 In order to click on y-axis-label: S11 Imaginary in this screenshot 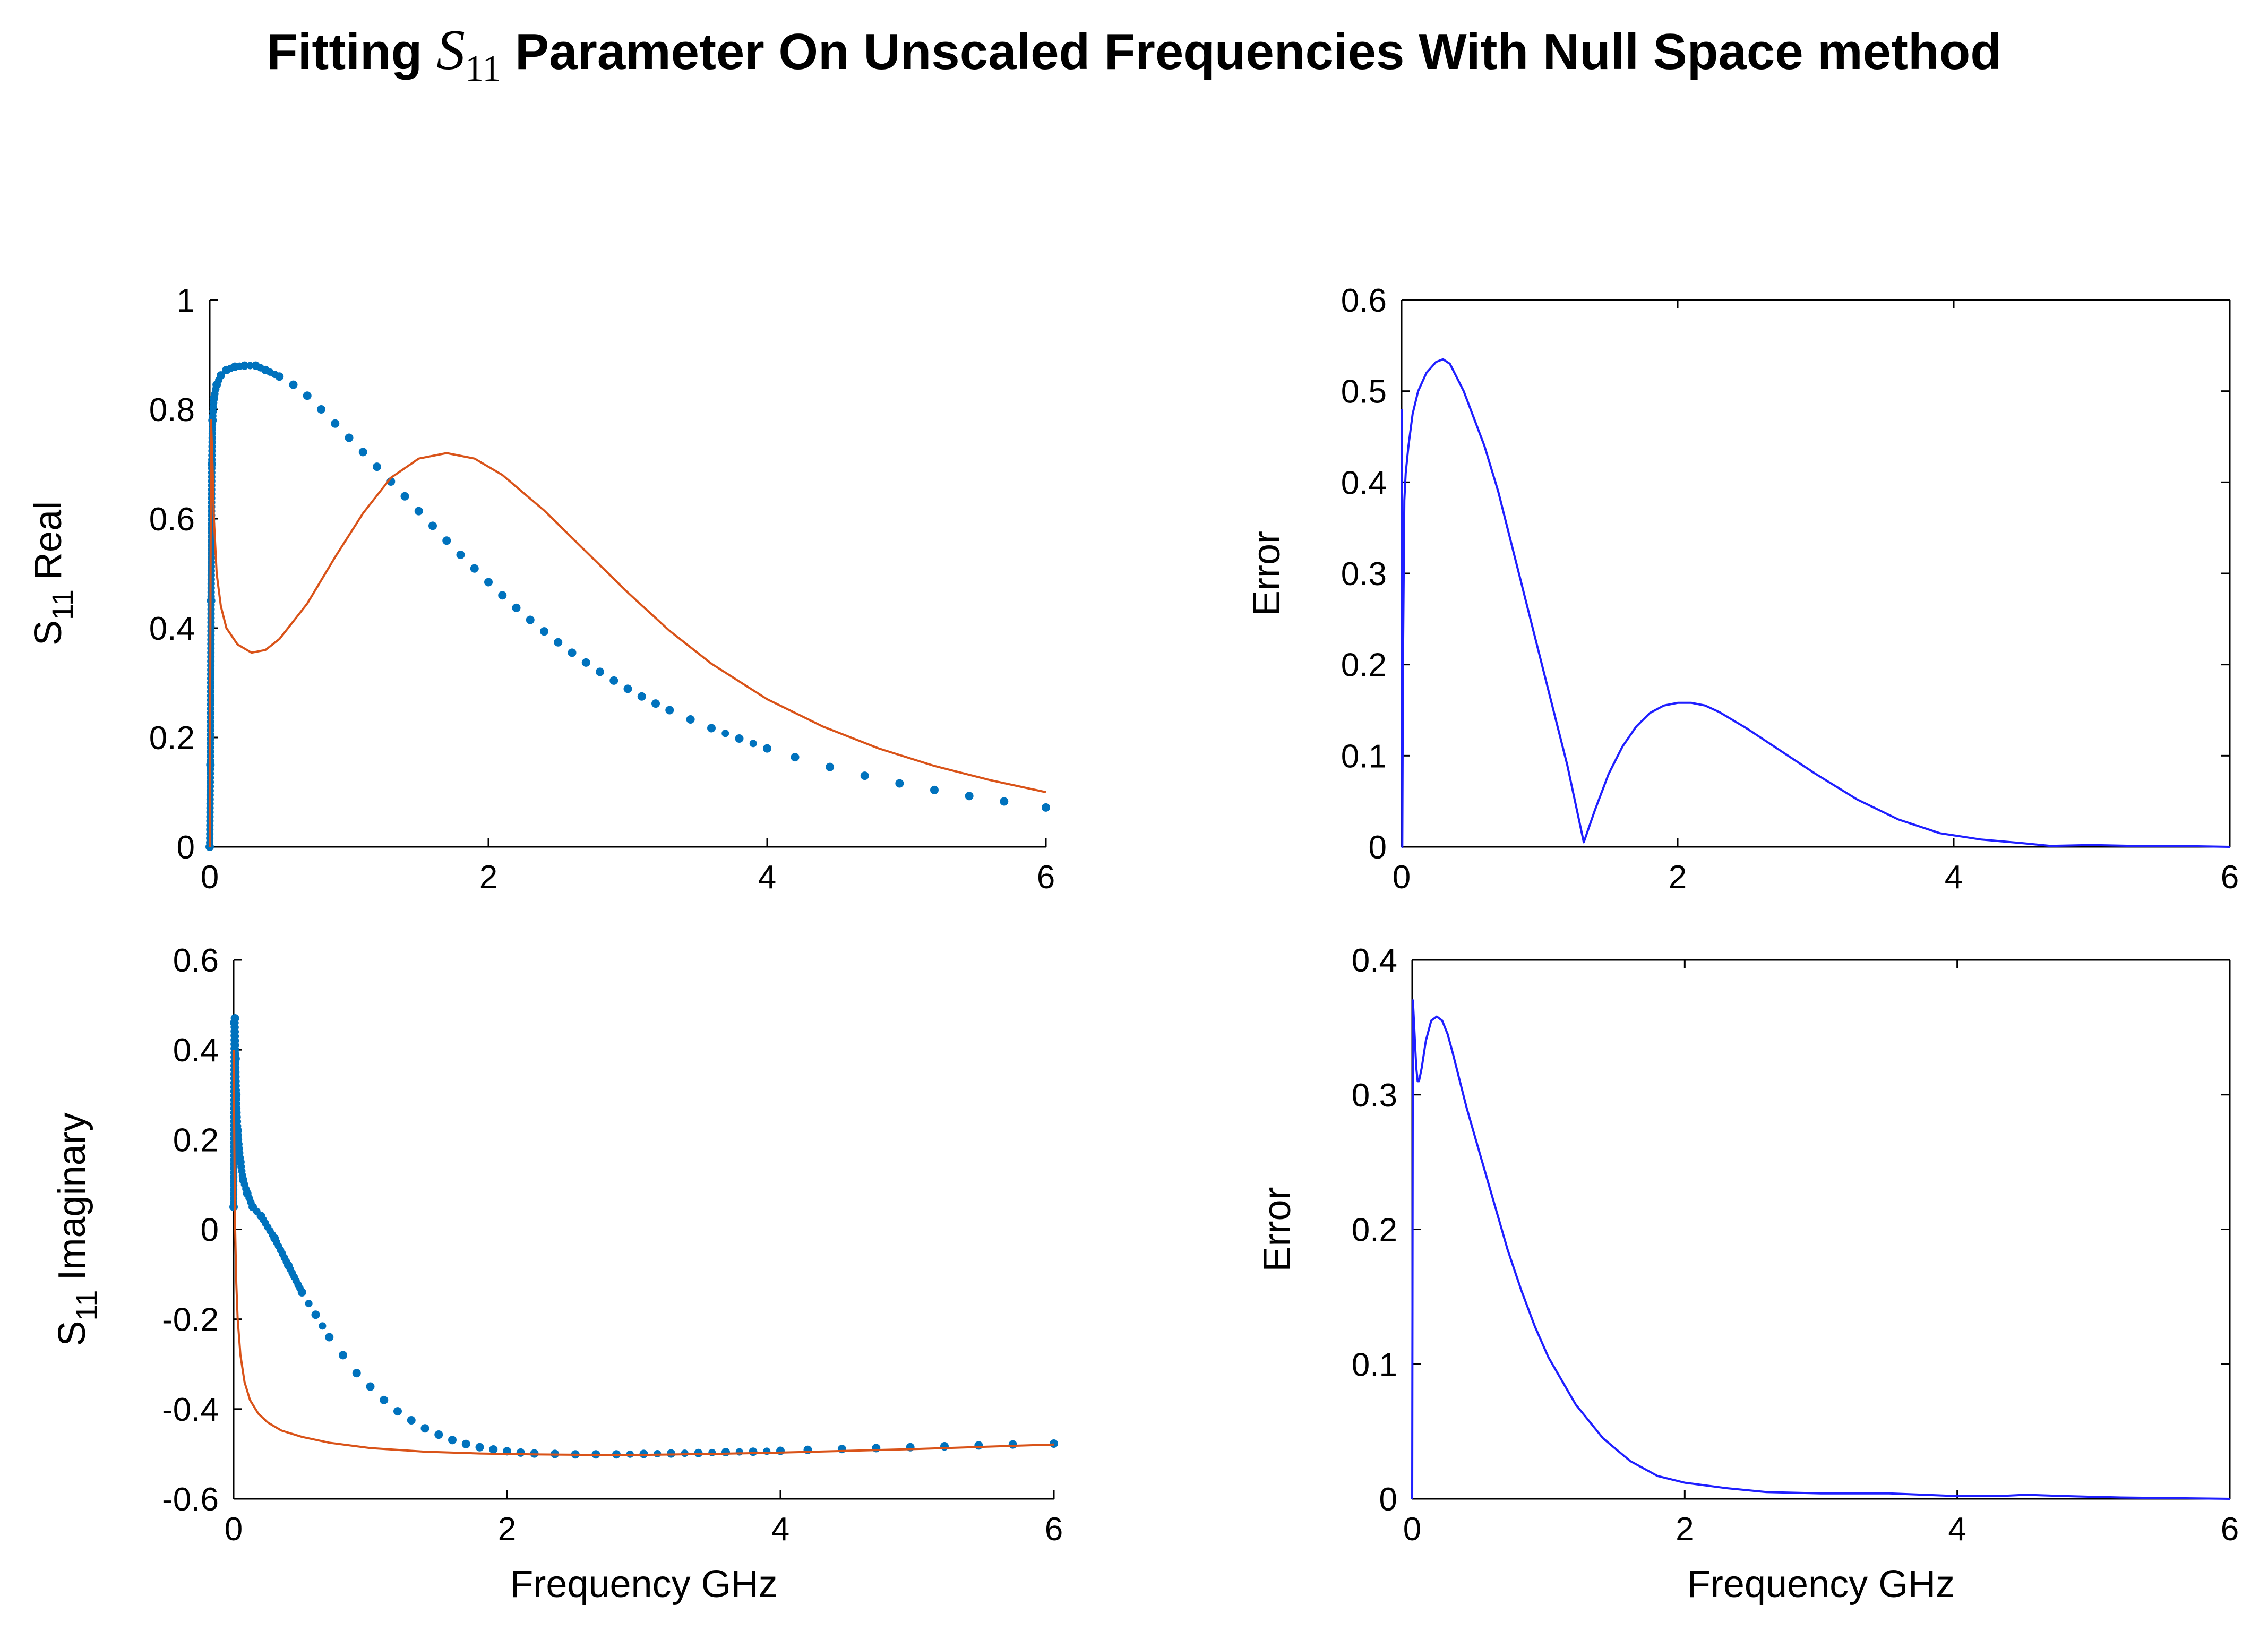, I will do `click(77, 1229)`.